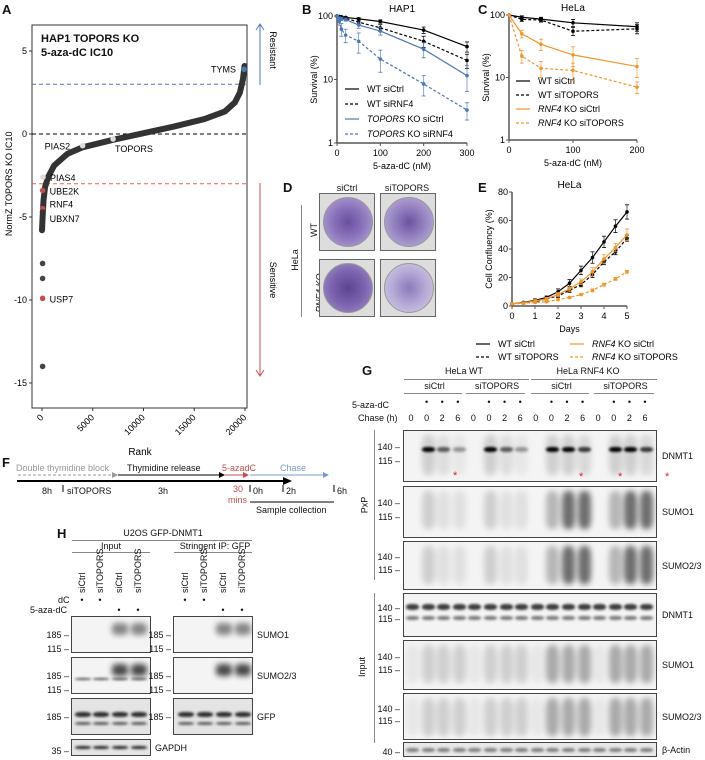 The width and height of the screenshot is (705, 760). I want to click on chart-c-y-axis-label: Survival (%), so click(486, 77).